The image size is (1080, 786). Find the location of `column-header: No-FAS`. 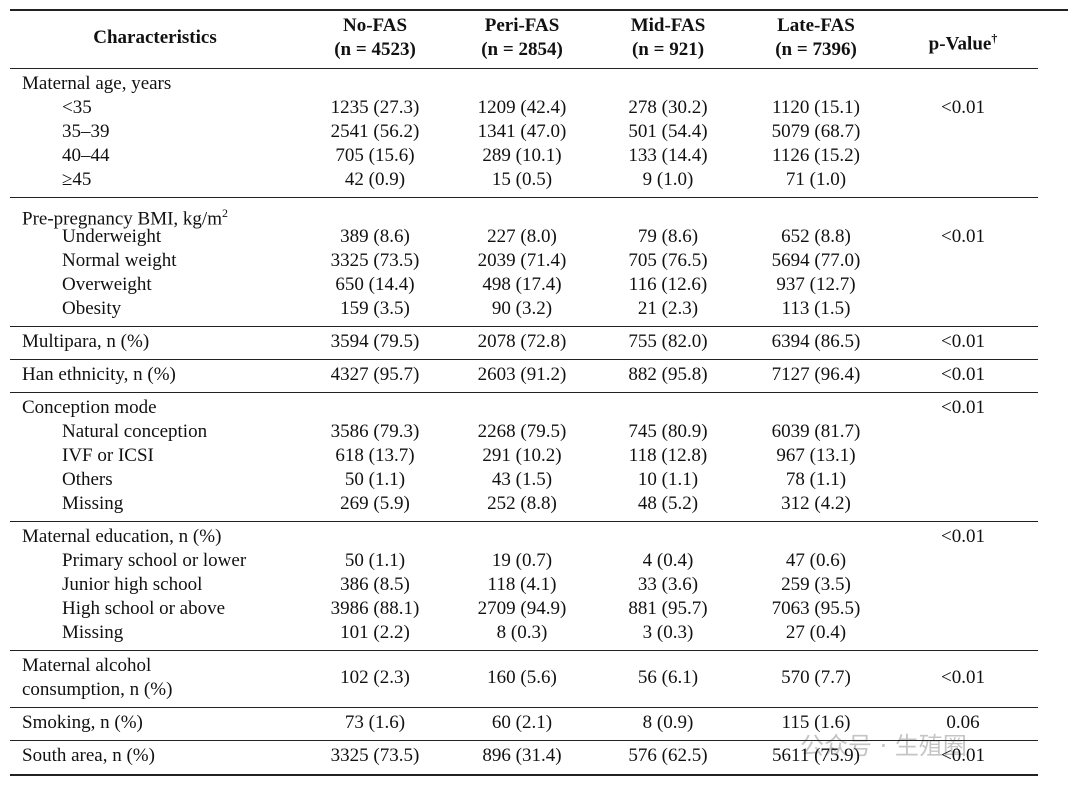

column-header: No-FAS is located at coordinates (375, 25).